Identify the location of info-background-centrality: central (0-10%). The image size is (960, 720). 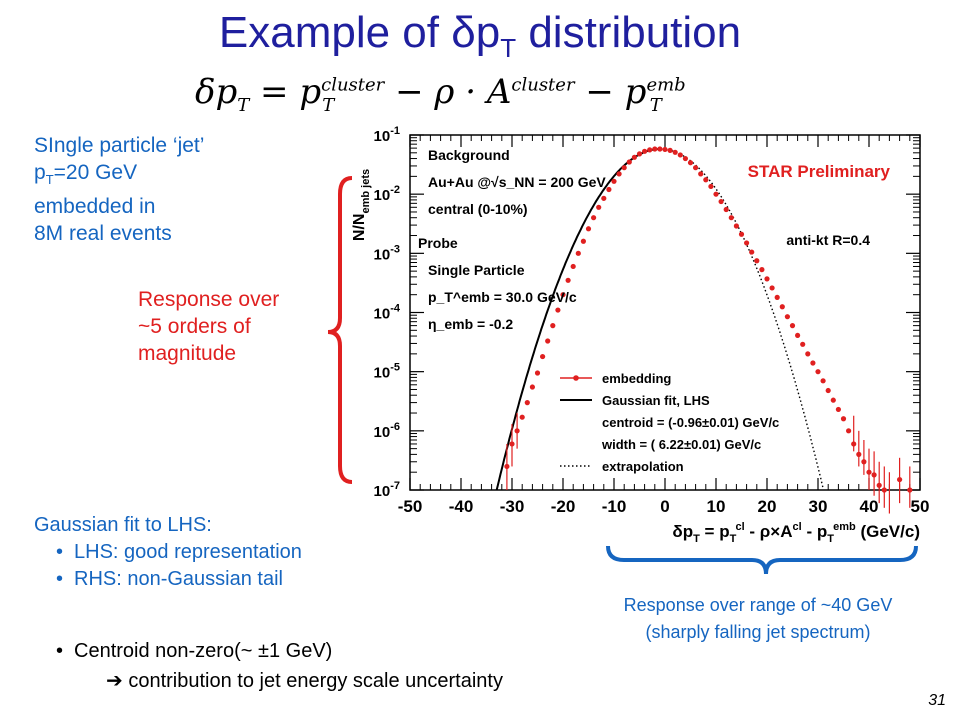
(478, 209).